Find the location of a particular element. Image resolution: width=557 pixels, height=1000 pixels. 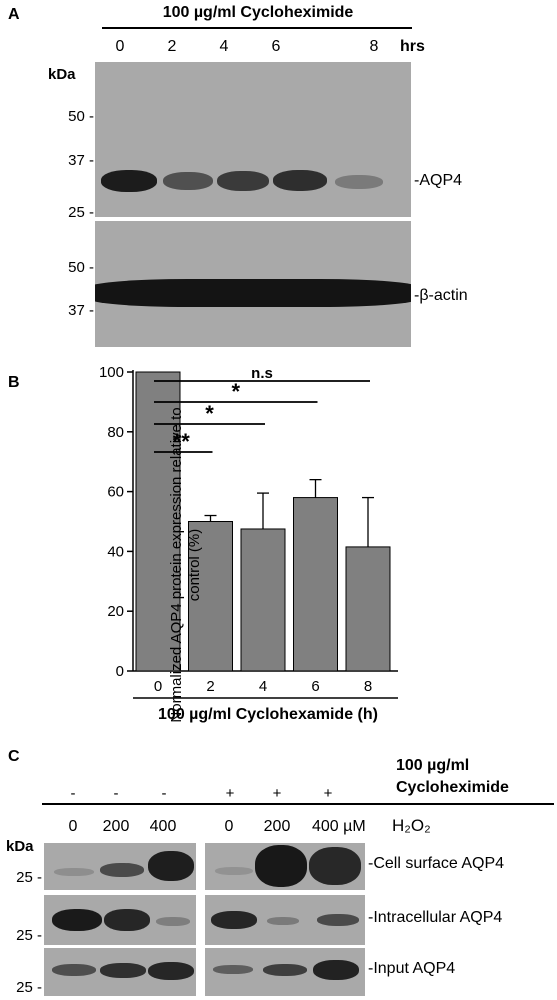

kda-label-a: kDa is located at coordinates (62, 74).